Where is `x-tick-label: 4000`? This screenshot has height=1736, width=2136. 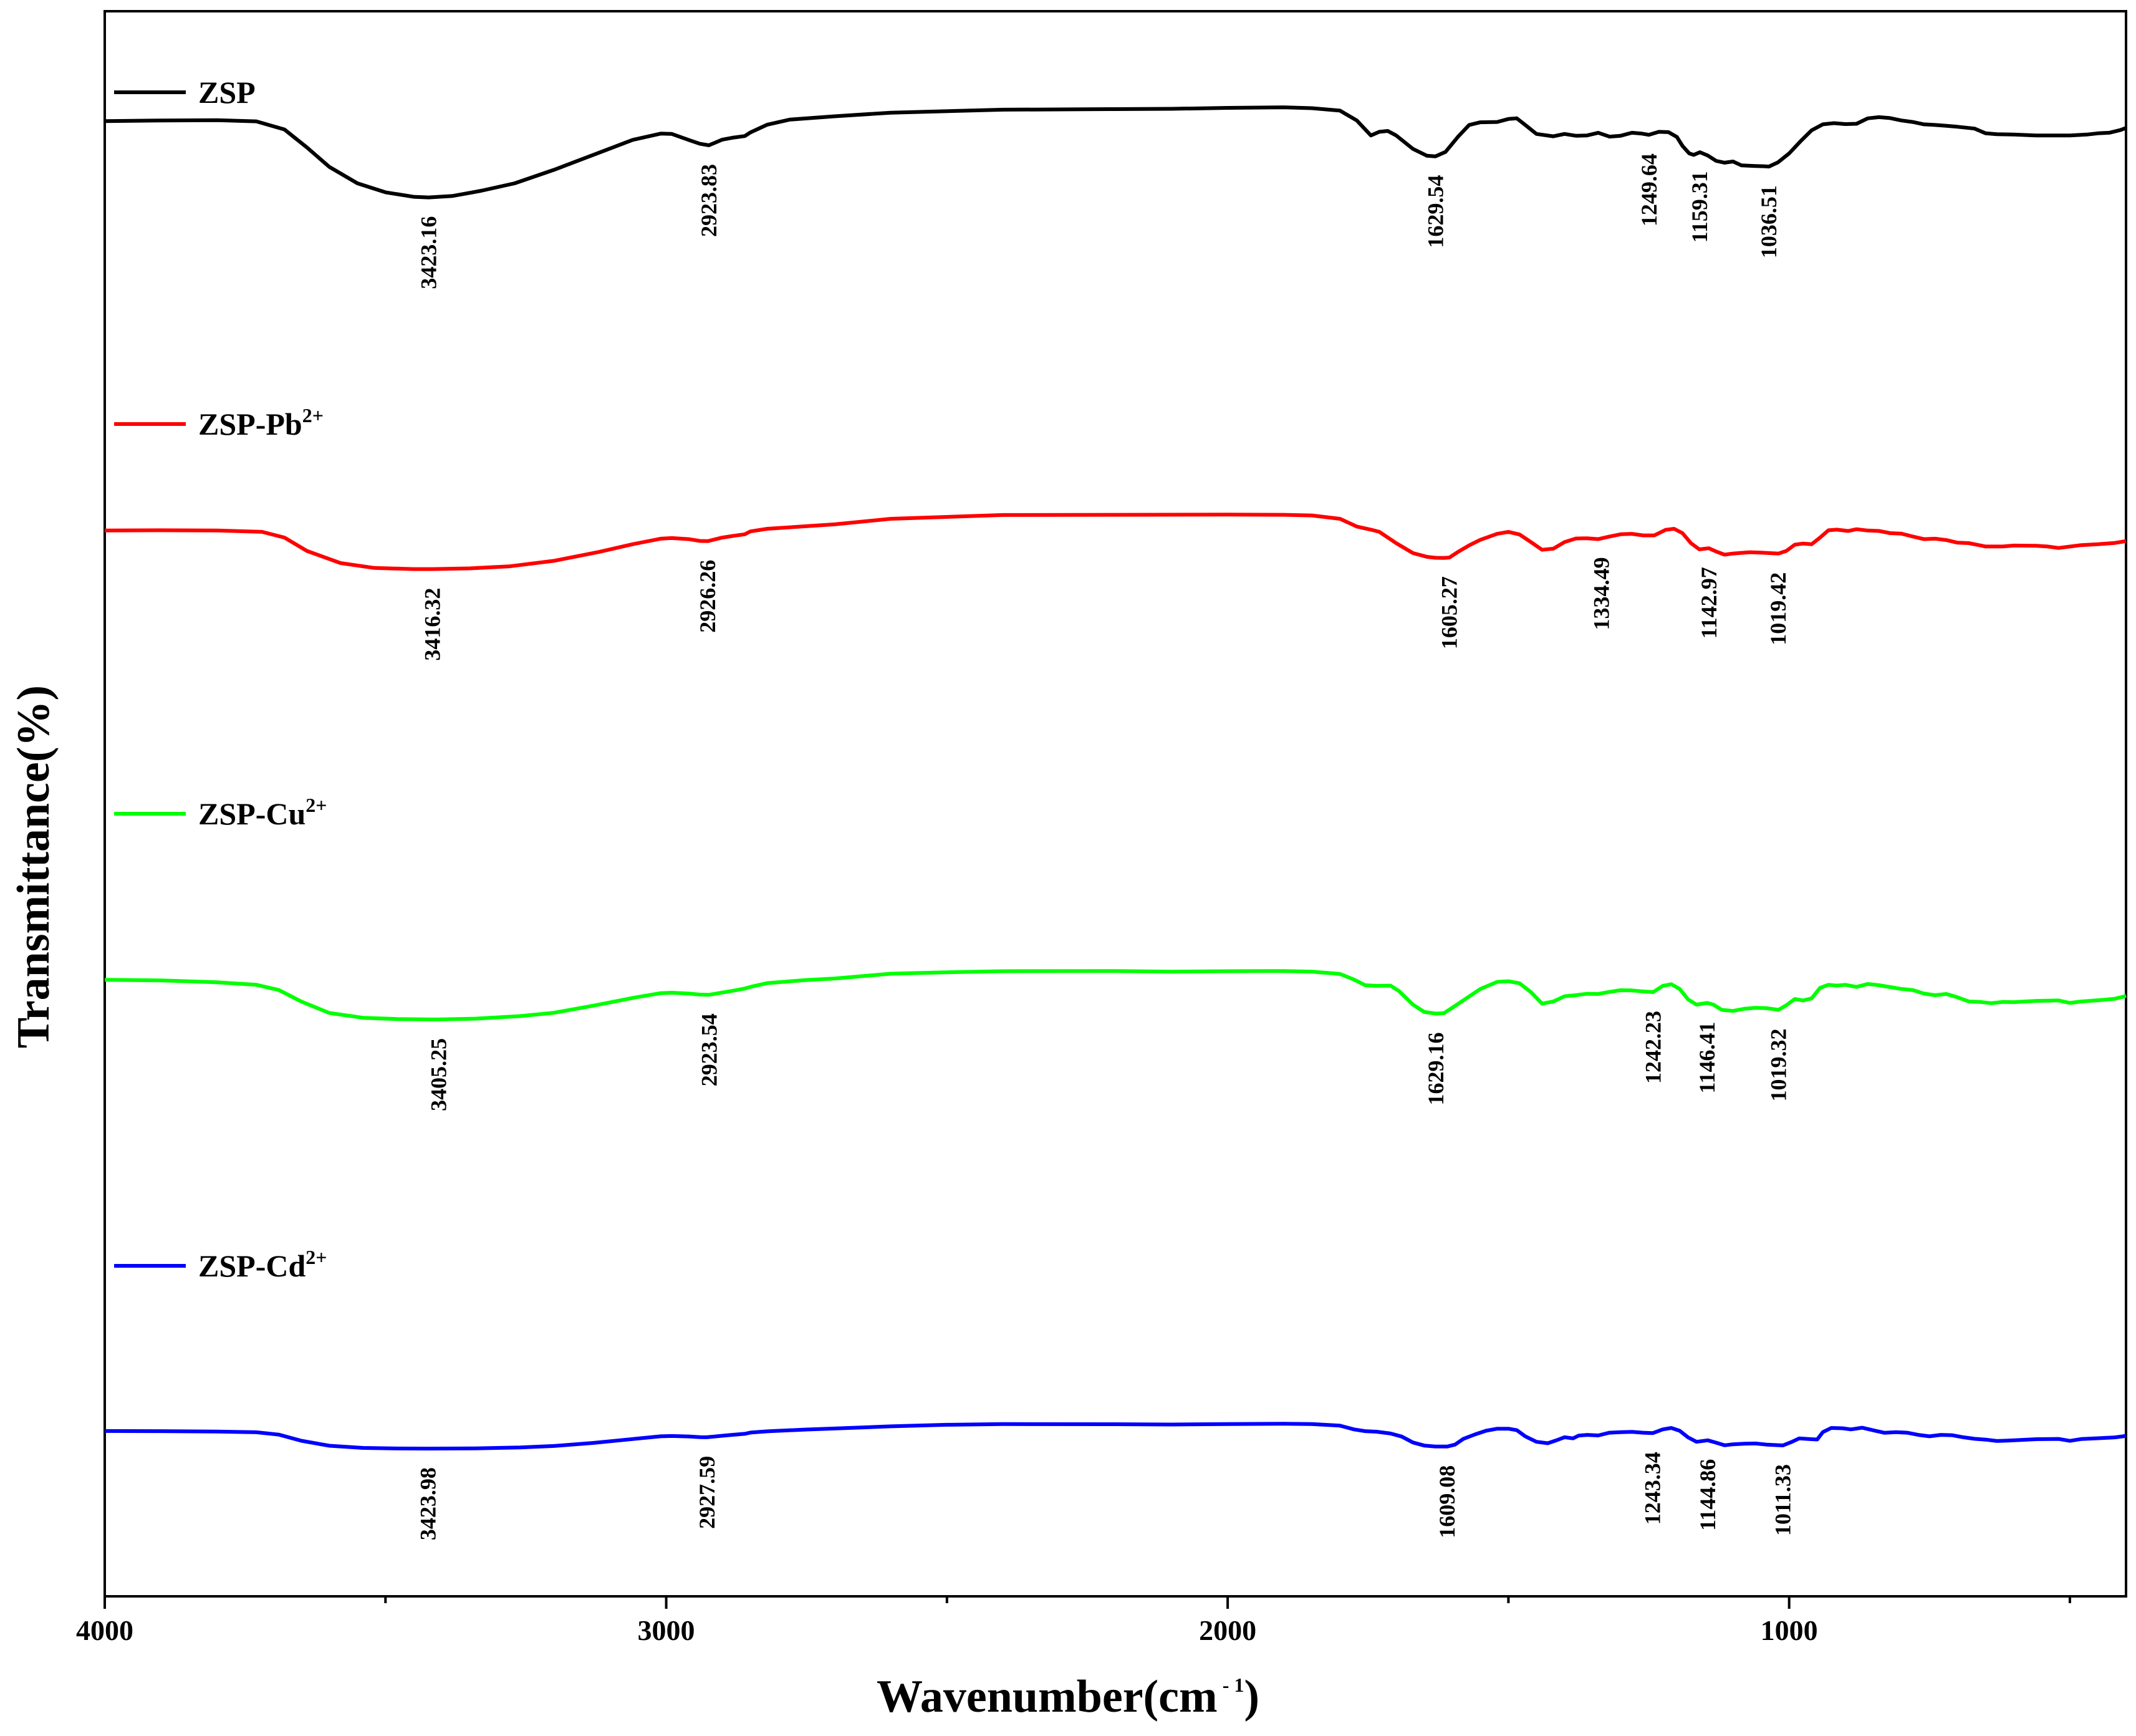 x-tick-label: 4000 is located at coordinates (105, 1630).